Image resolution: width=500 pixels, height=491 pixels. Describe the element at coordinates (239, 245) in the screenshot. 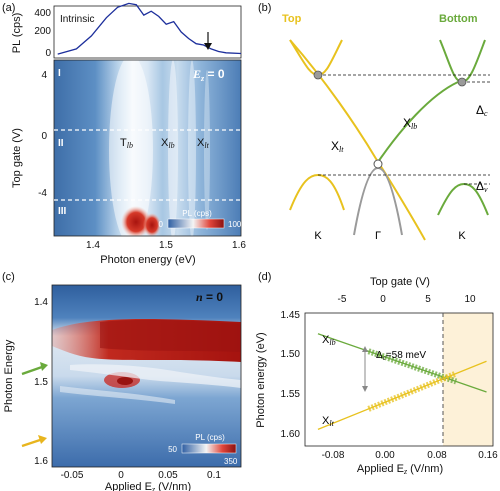

I see `energy-xtick: 1.6` at that location.